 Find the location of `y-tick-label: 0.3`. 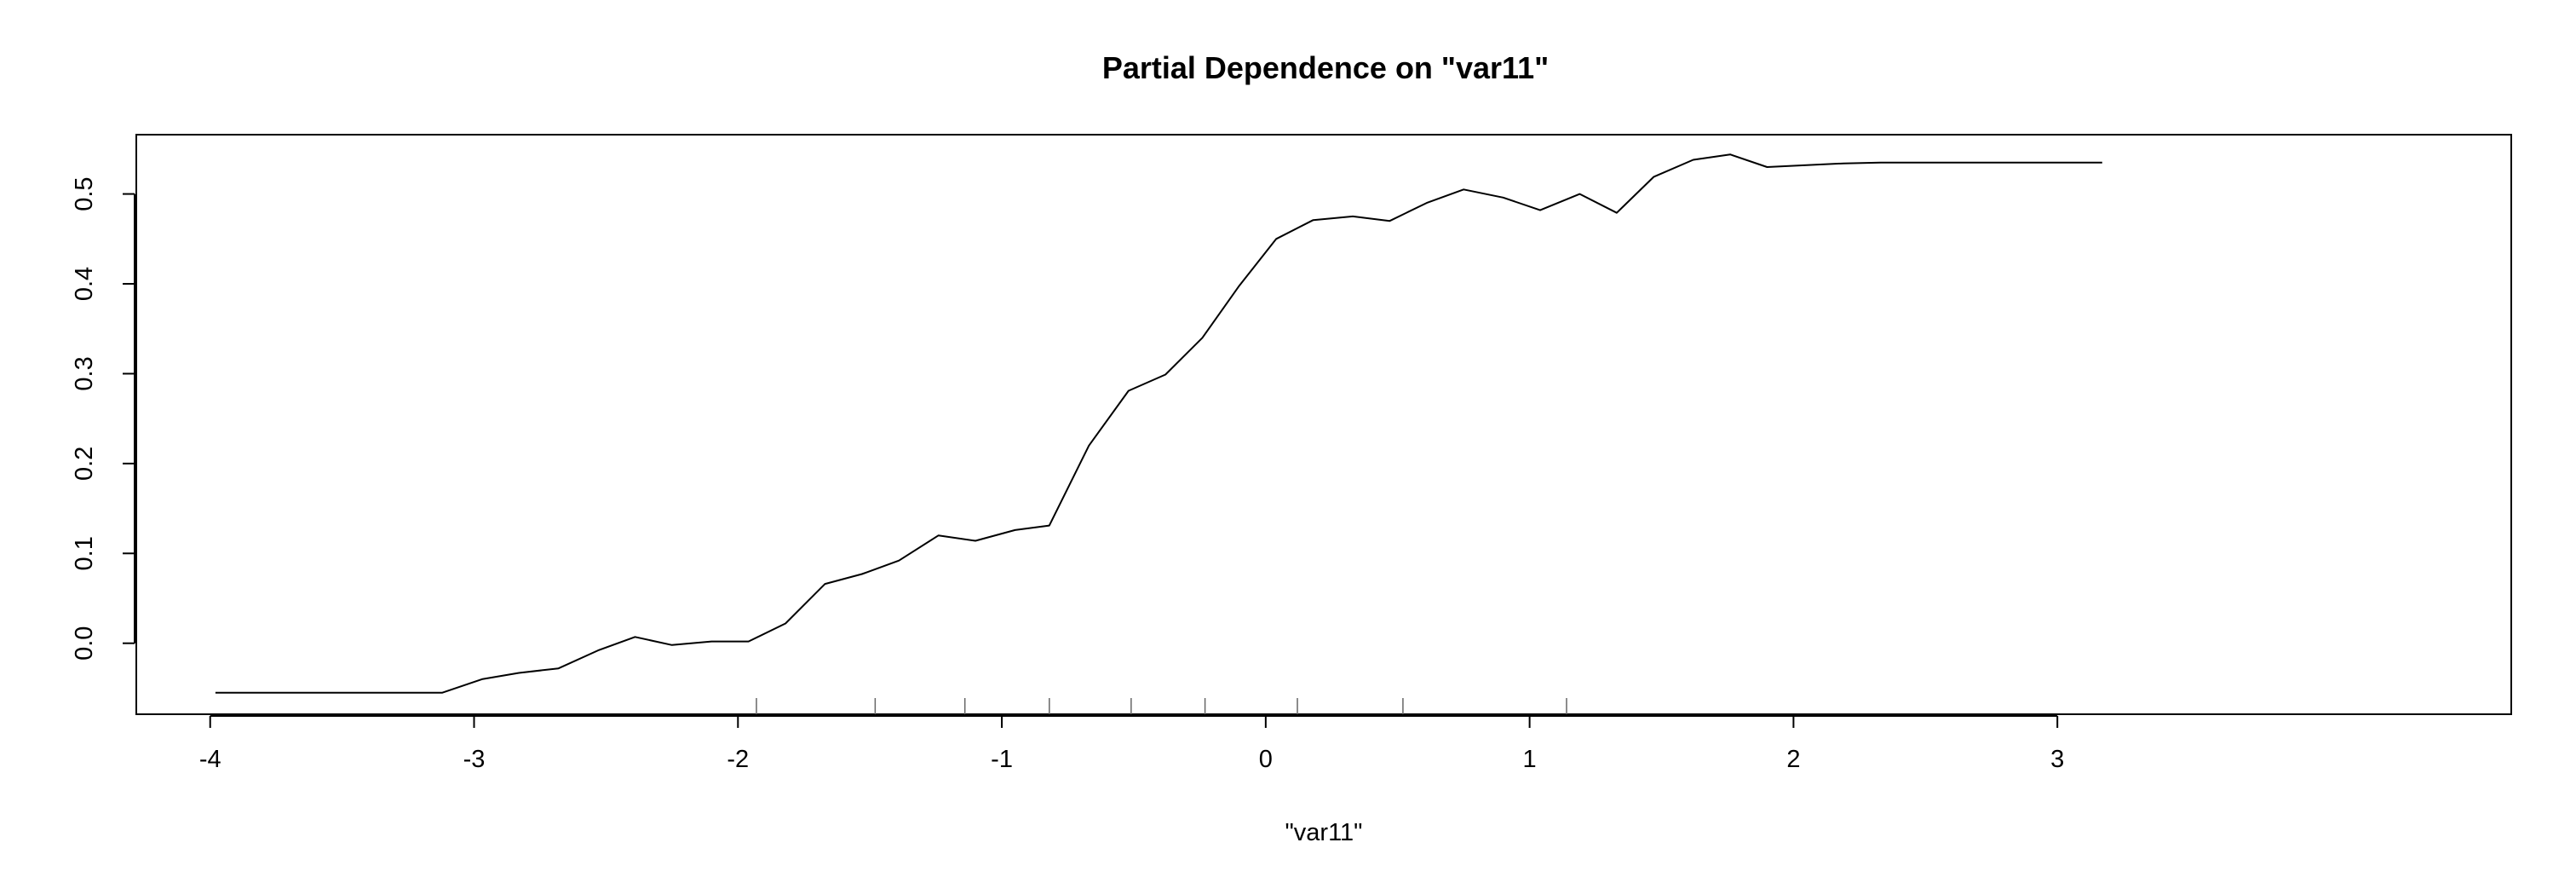

y-tick-label: 0.3 is located at coordinates (84, 373).